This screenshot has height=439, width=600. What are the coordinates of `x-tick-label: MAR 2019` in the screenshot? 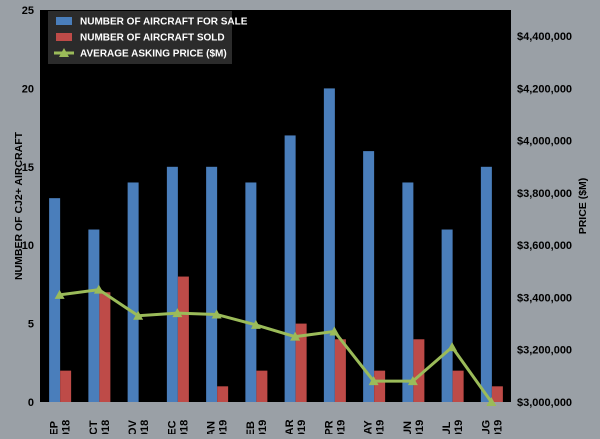 It's located at (296, 429).